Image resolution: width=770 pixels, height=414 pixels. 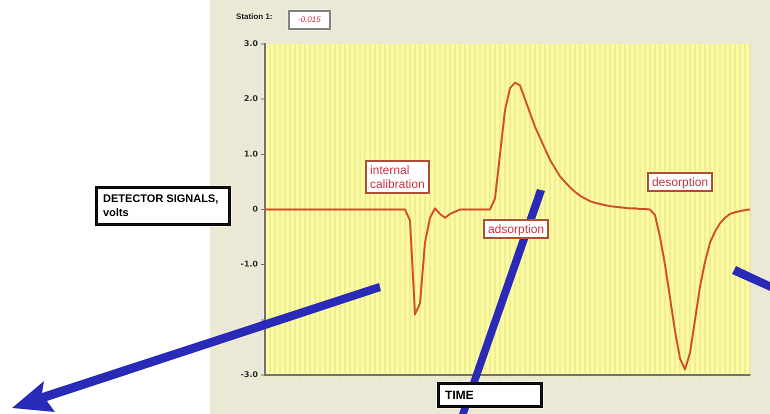 I want to click on x-axis-title: TIME, so click(x=490, y=395).